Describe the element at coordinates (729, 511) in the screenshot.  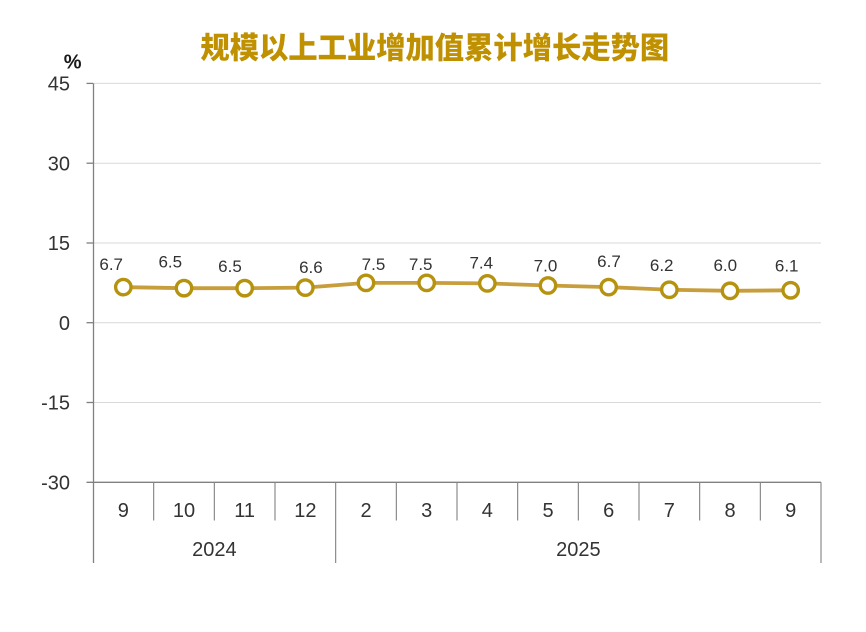
I see `svg-text: 8` at that location.